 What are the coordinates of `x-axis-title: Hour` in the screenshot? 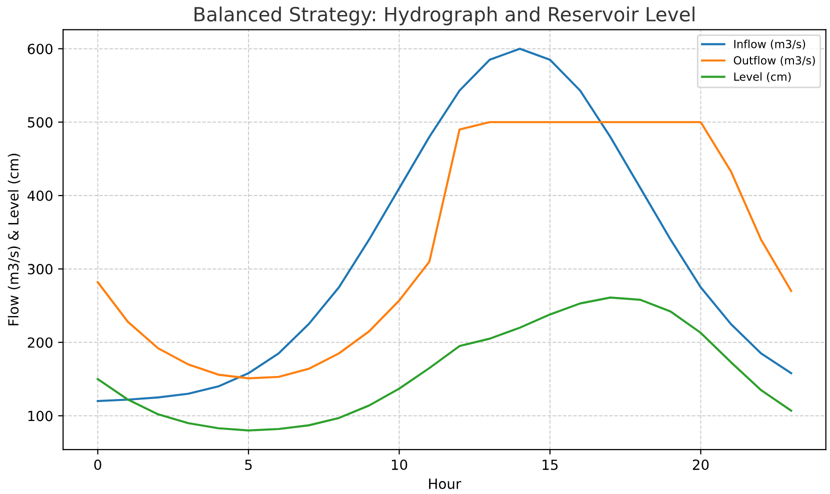 It's located at (445, 484).